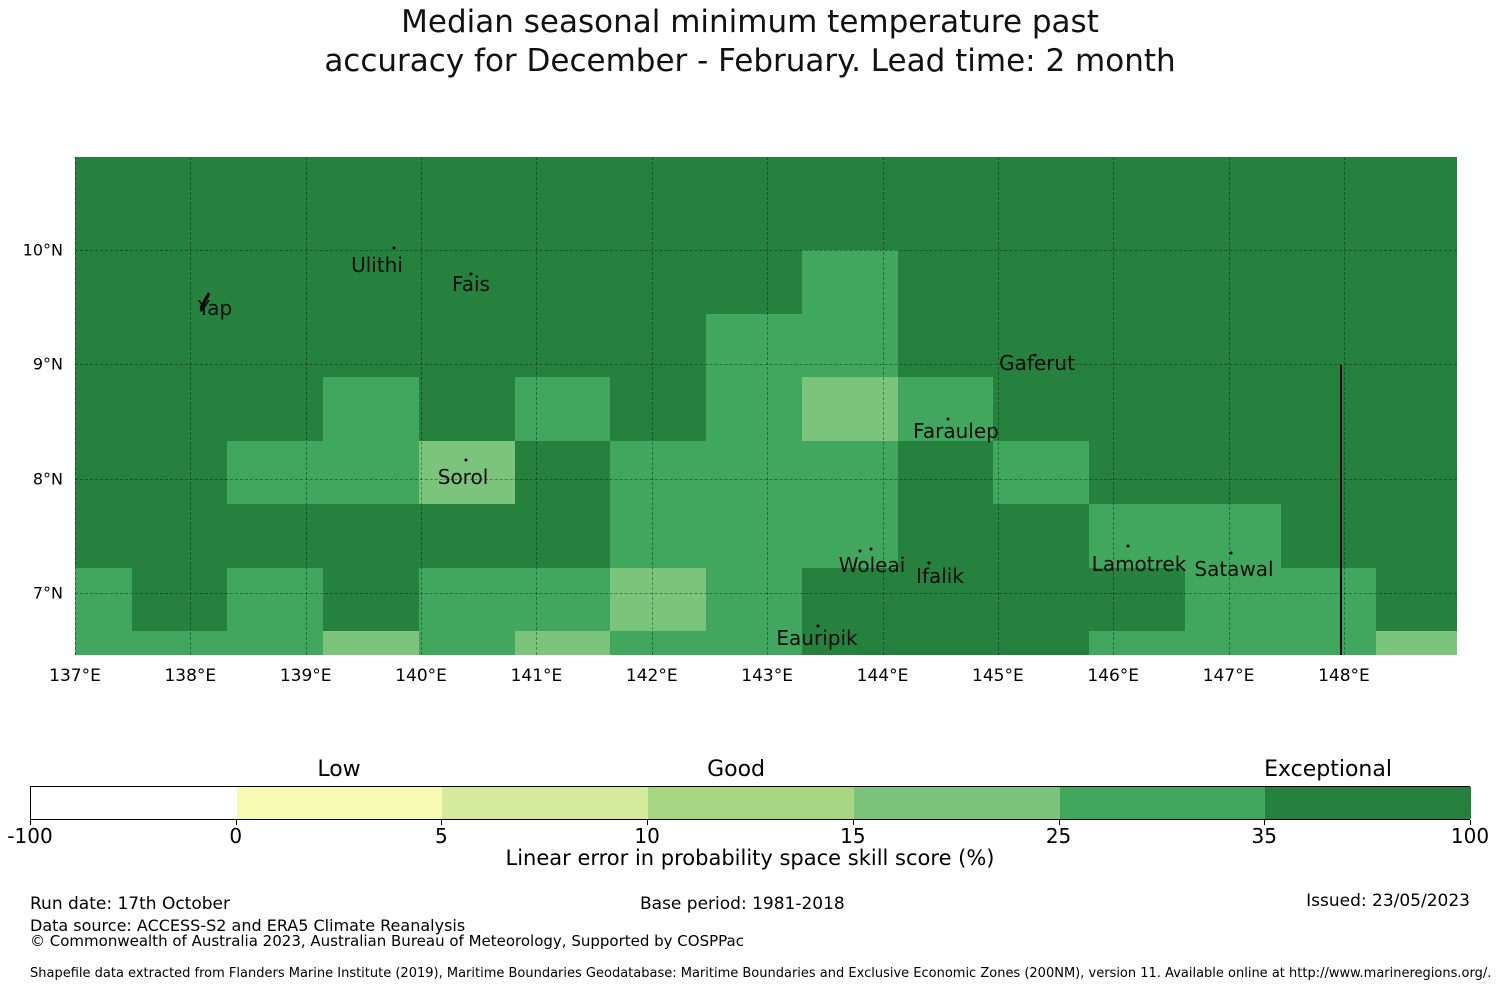  What do you see at coordinates (215, 308) in the screenshot?
I see `island-label-yap: Yap` at bounding box center [215, 308].